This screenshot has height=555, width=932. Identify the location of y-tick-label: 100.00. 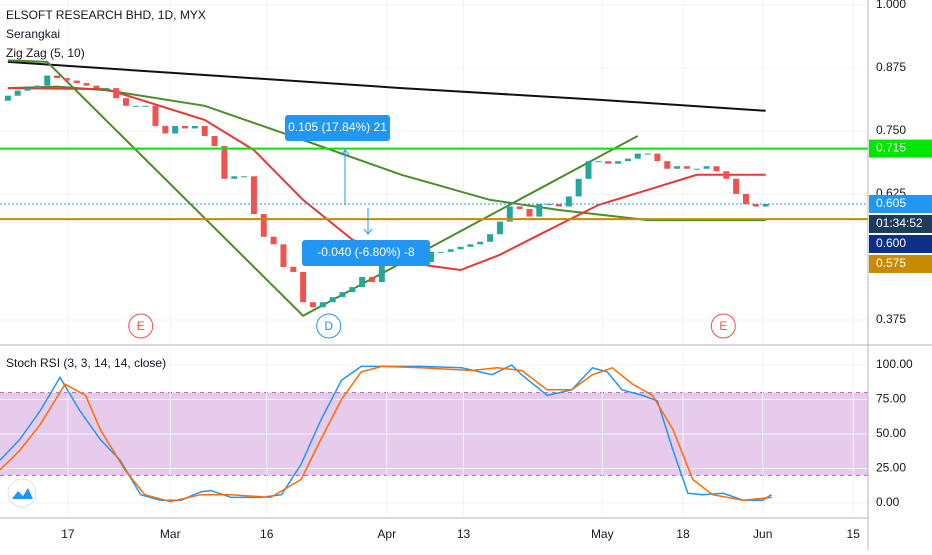
(894, 364).